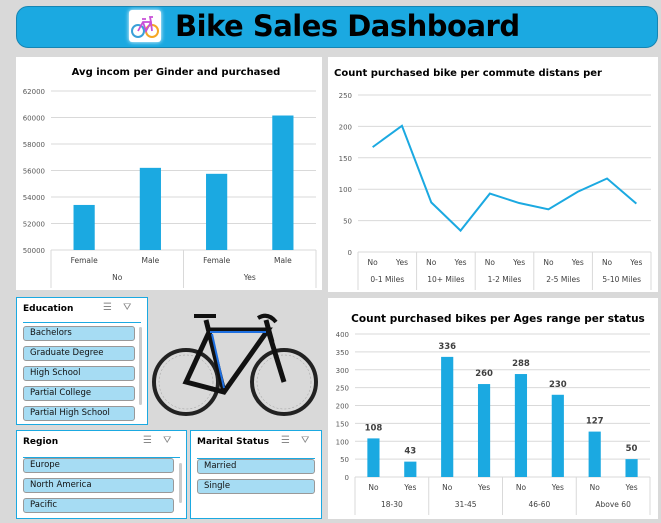 This screenshot has height=523, width=661. I want to click on y-tick-label: 300, so click(342, 371).